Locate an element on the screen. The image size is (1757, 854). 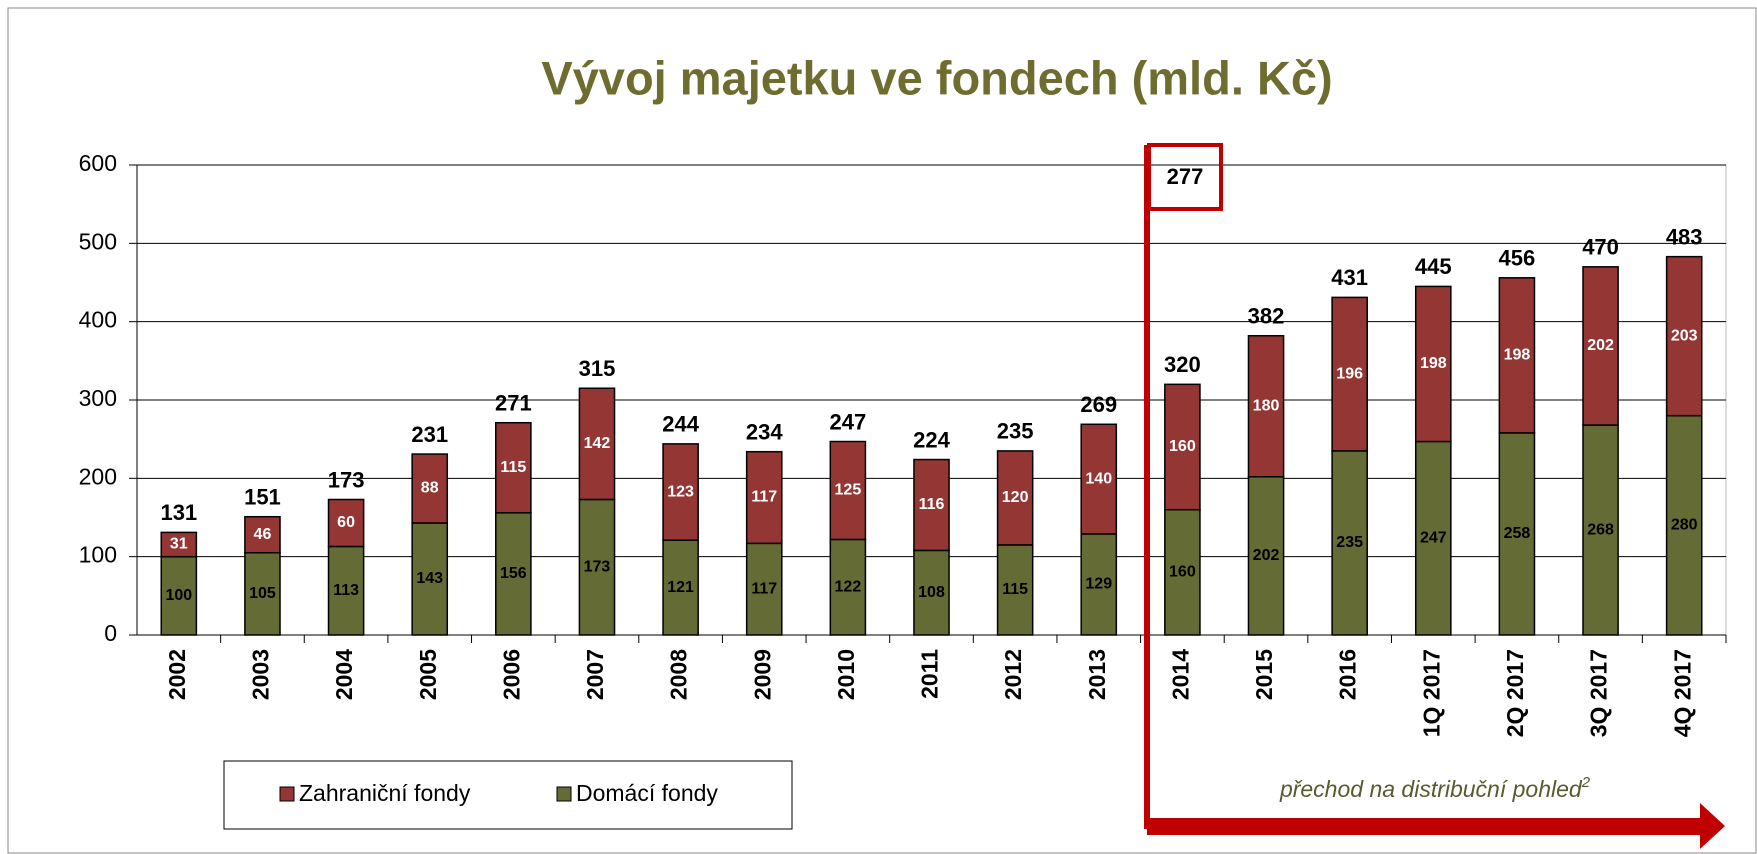
legend-label: Zahraniční fondy is located at coordinates (385, 793).